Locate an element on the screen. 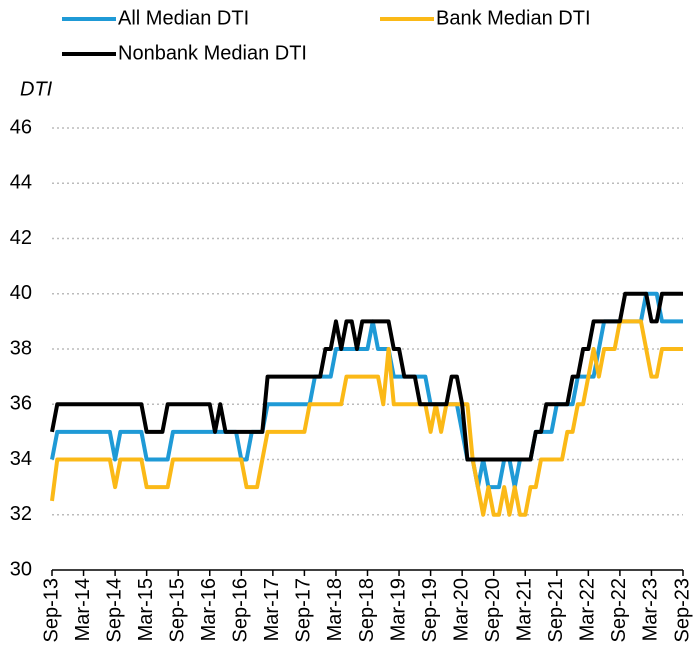 The width and height of the screenshot is (693, 658). x-tick-label: Mar-20 is located at coordinates (461, 609).